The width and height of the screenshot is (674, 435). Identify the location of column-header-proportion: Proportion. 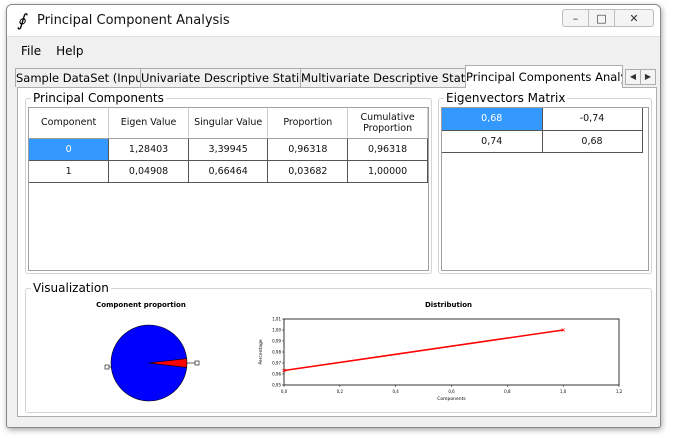
(308, 123).